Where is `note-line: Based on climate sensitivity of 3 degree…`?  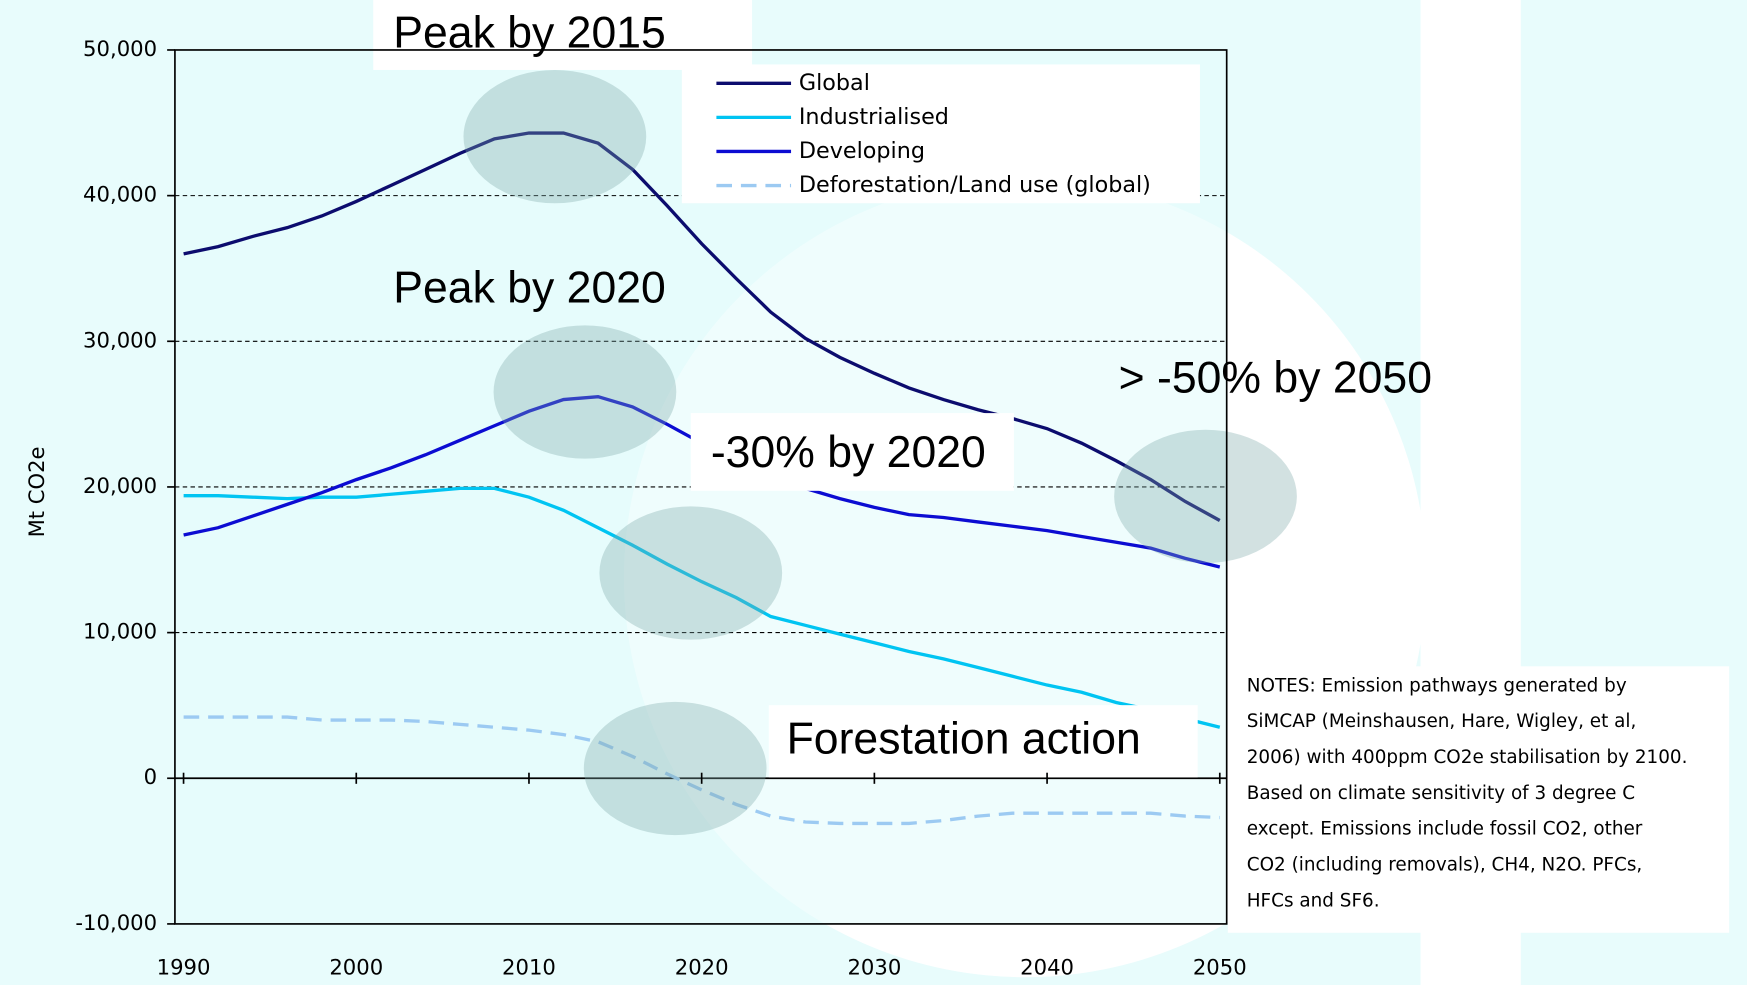 note-line: Based on climate sensitivity of 3 degree… is located at coordinates (1441, 793).